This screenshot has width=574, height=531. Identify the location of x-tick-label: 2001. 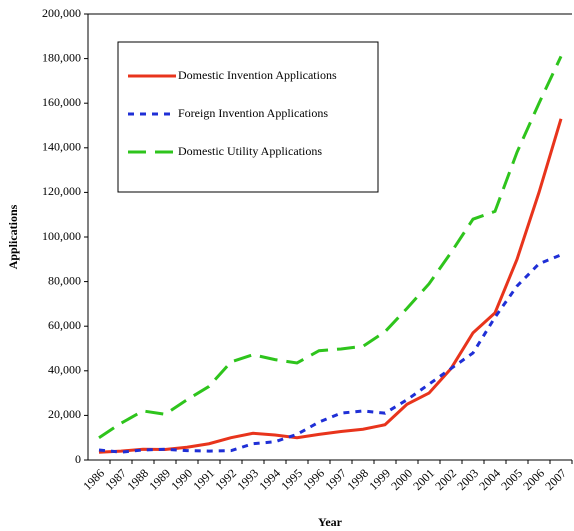
(423, 479).